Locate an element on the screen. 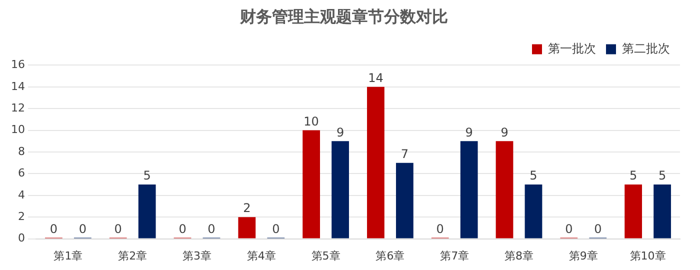 Image resolution: width=700 pixels, height=270 pixels. chart-title: 财务管理主观题章节分数对比 is located at coordinates (343, 16).